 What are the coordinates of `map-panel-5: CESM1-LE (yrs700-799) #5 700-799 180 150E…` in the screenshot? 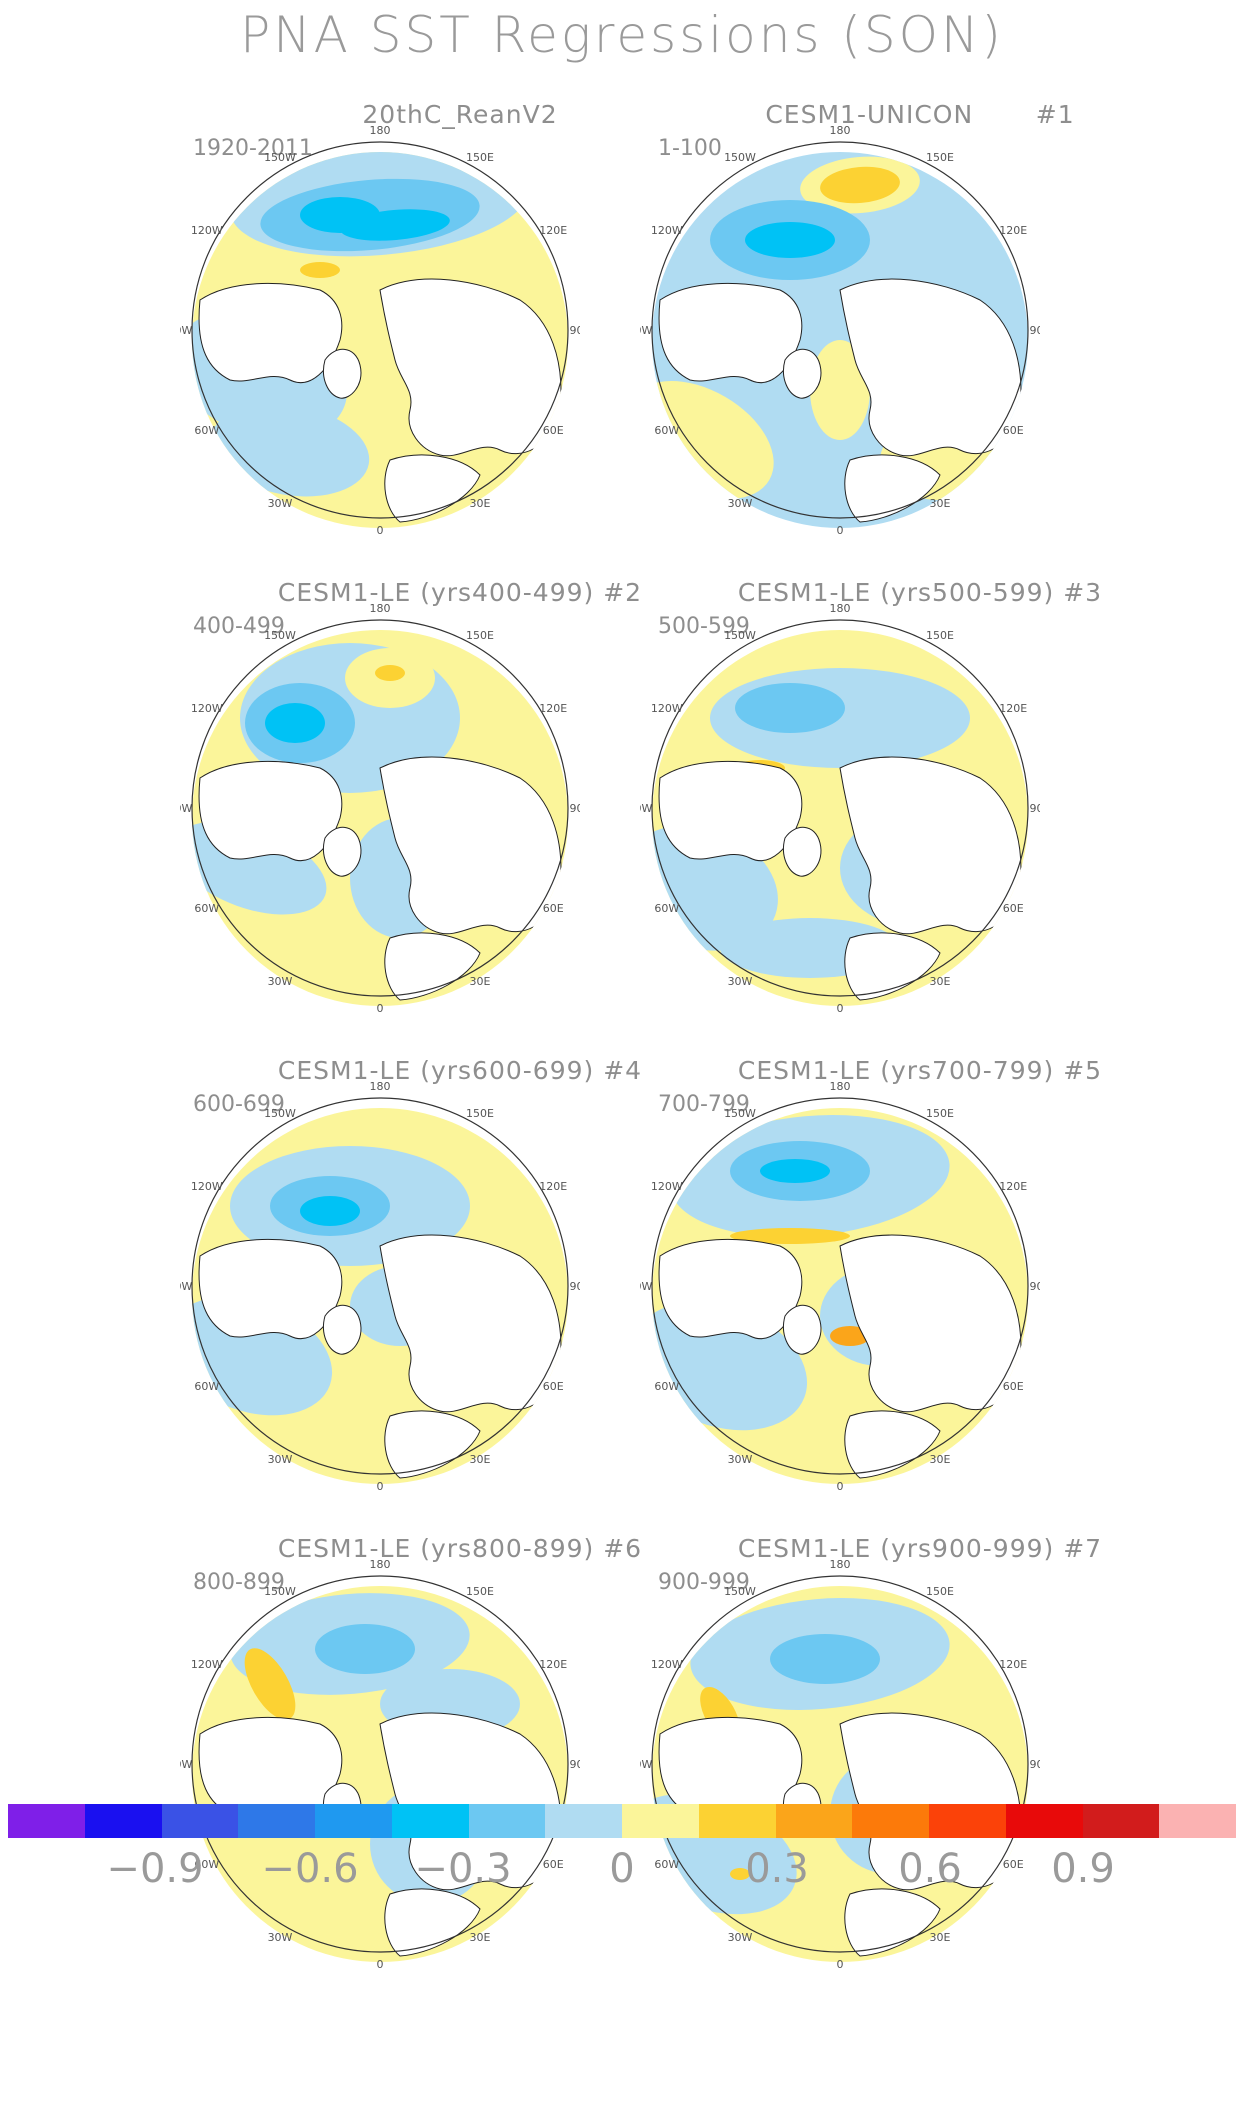 It's located at (920, 1296).